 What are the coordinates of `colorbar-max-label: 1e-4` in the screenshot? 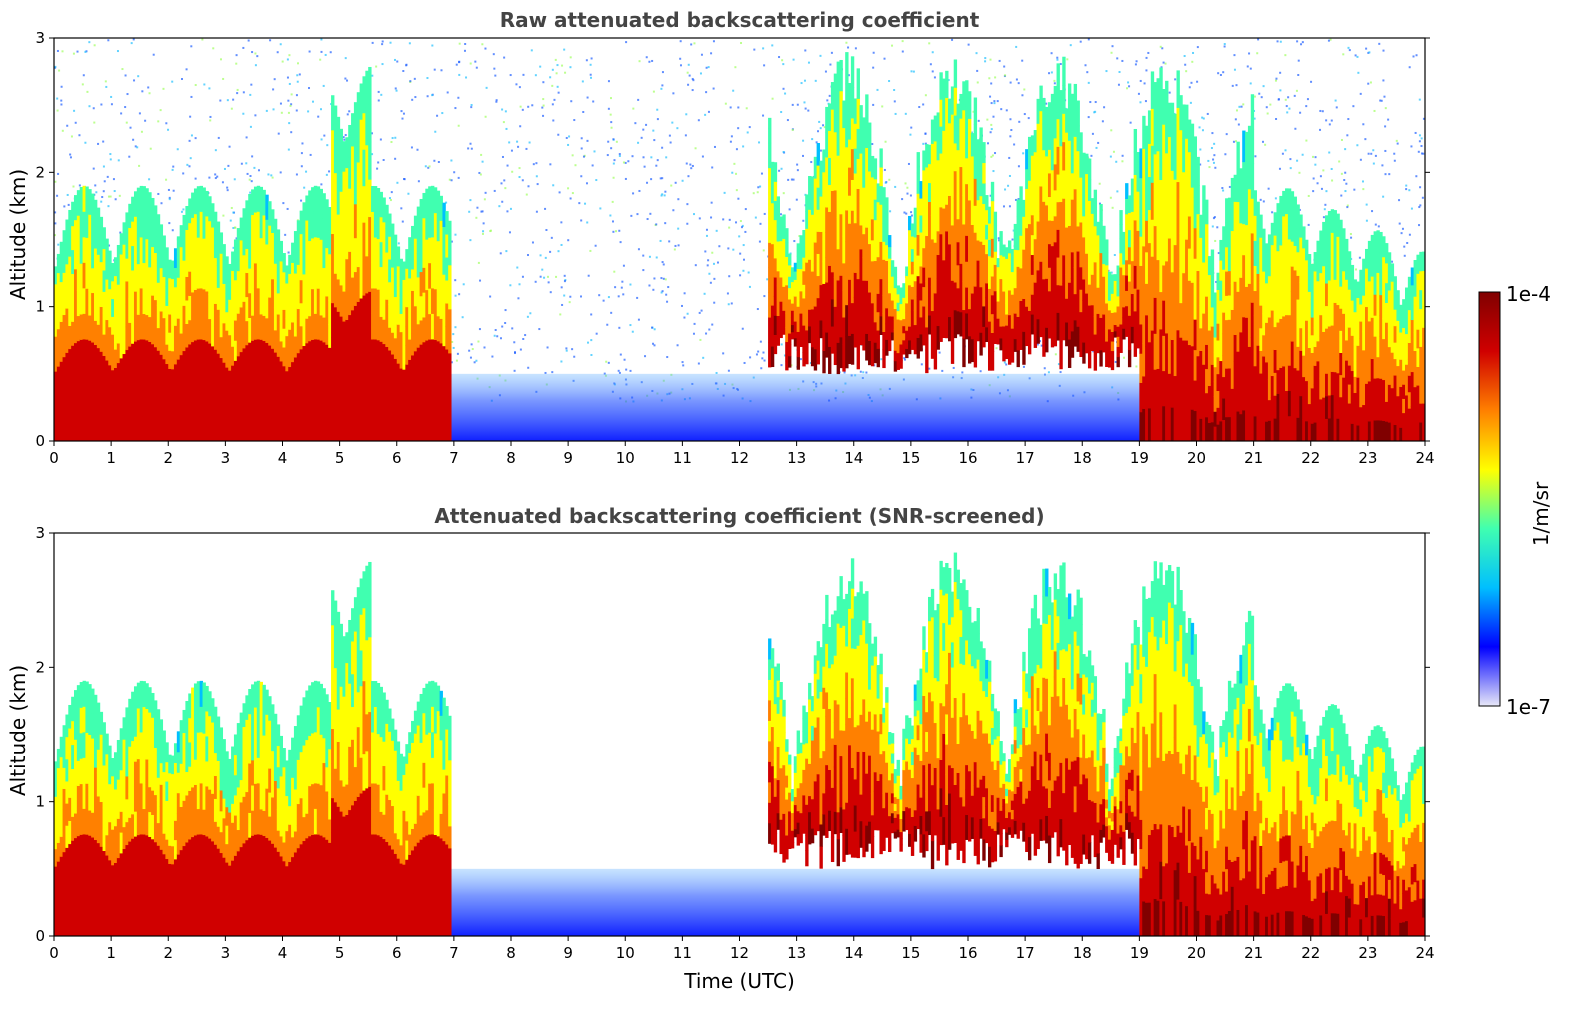 It's located at (1528, 294).